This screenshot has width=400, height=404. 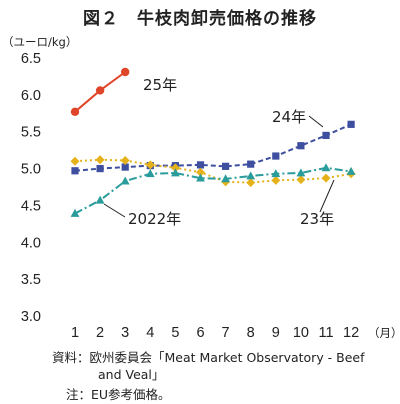 I want to click on y-tick-label: 5.0, so click(x=31, y=170).